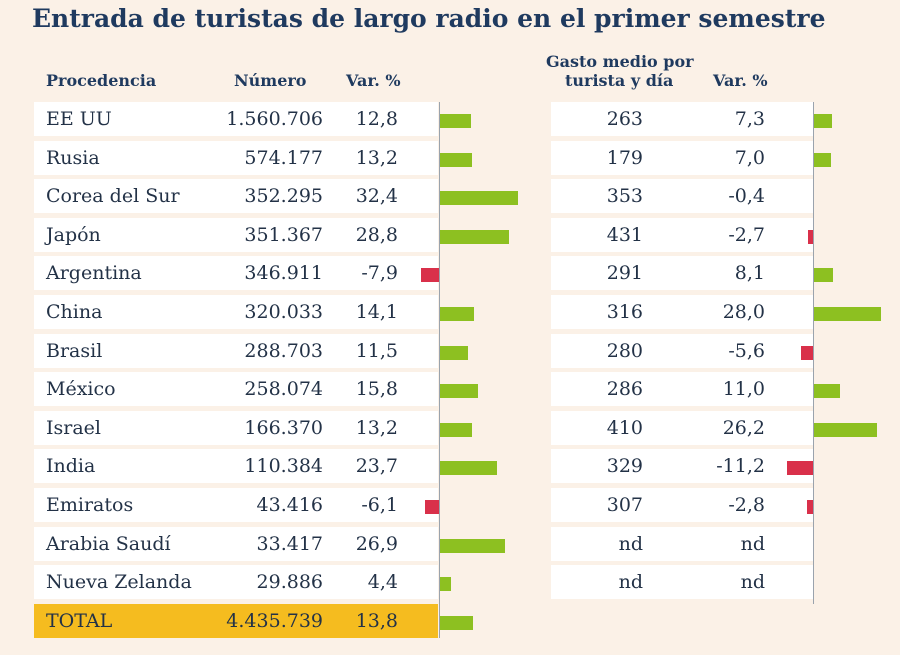 Image resolution: width=900 pixels, height=655 pixels. What do you see at coordinates (73, 157) in the screenshot?
I see `cell-procedencia: Rusia` at bounding box center [73, 157].